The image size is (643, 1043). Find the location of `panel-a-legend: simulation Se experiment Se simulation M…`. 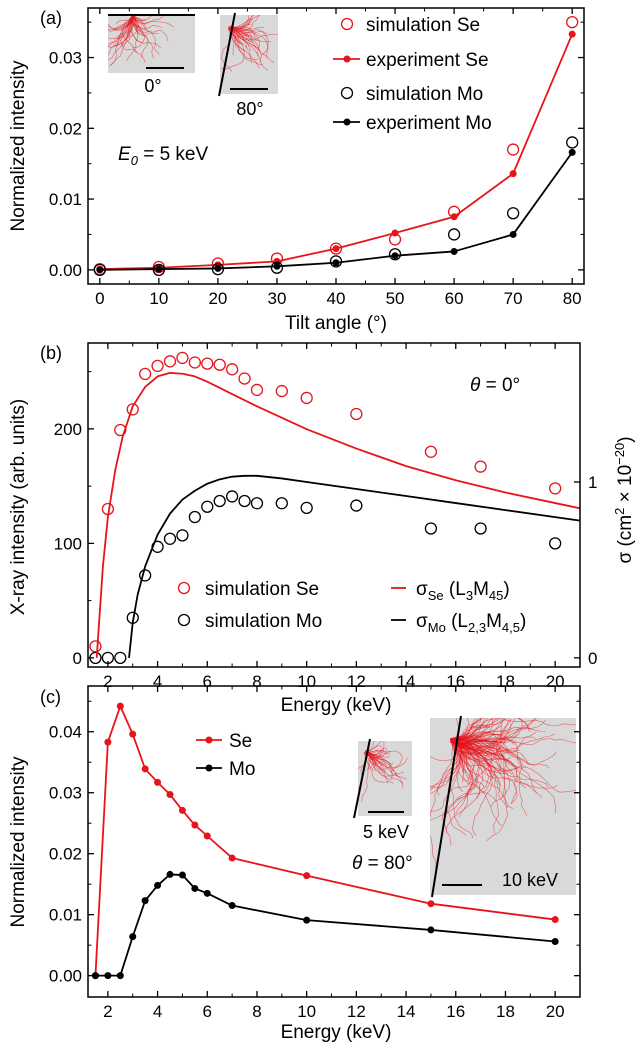

panel-a-legend: simulation Se experiment Se simulation M… is located at coordinates (412, 74).